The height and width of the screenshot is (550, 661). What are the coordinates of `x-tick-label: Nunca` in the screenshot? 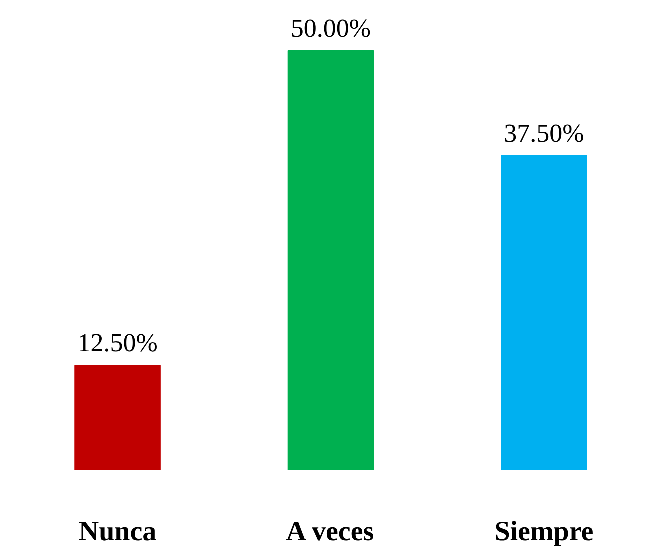 It's located at (117, 532).